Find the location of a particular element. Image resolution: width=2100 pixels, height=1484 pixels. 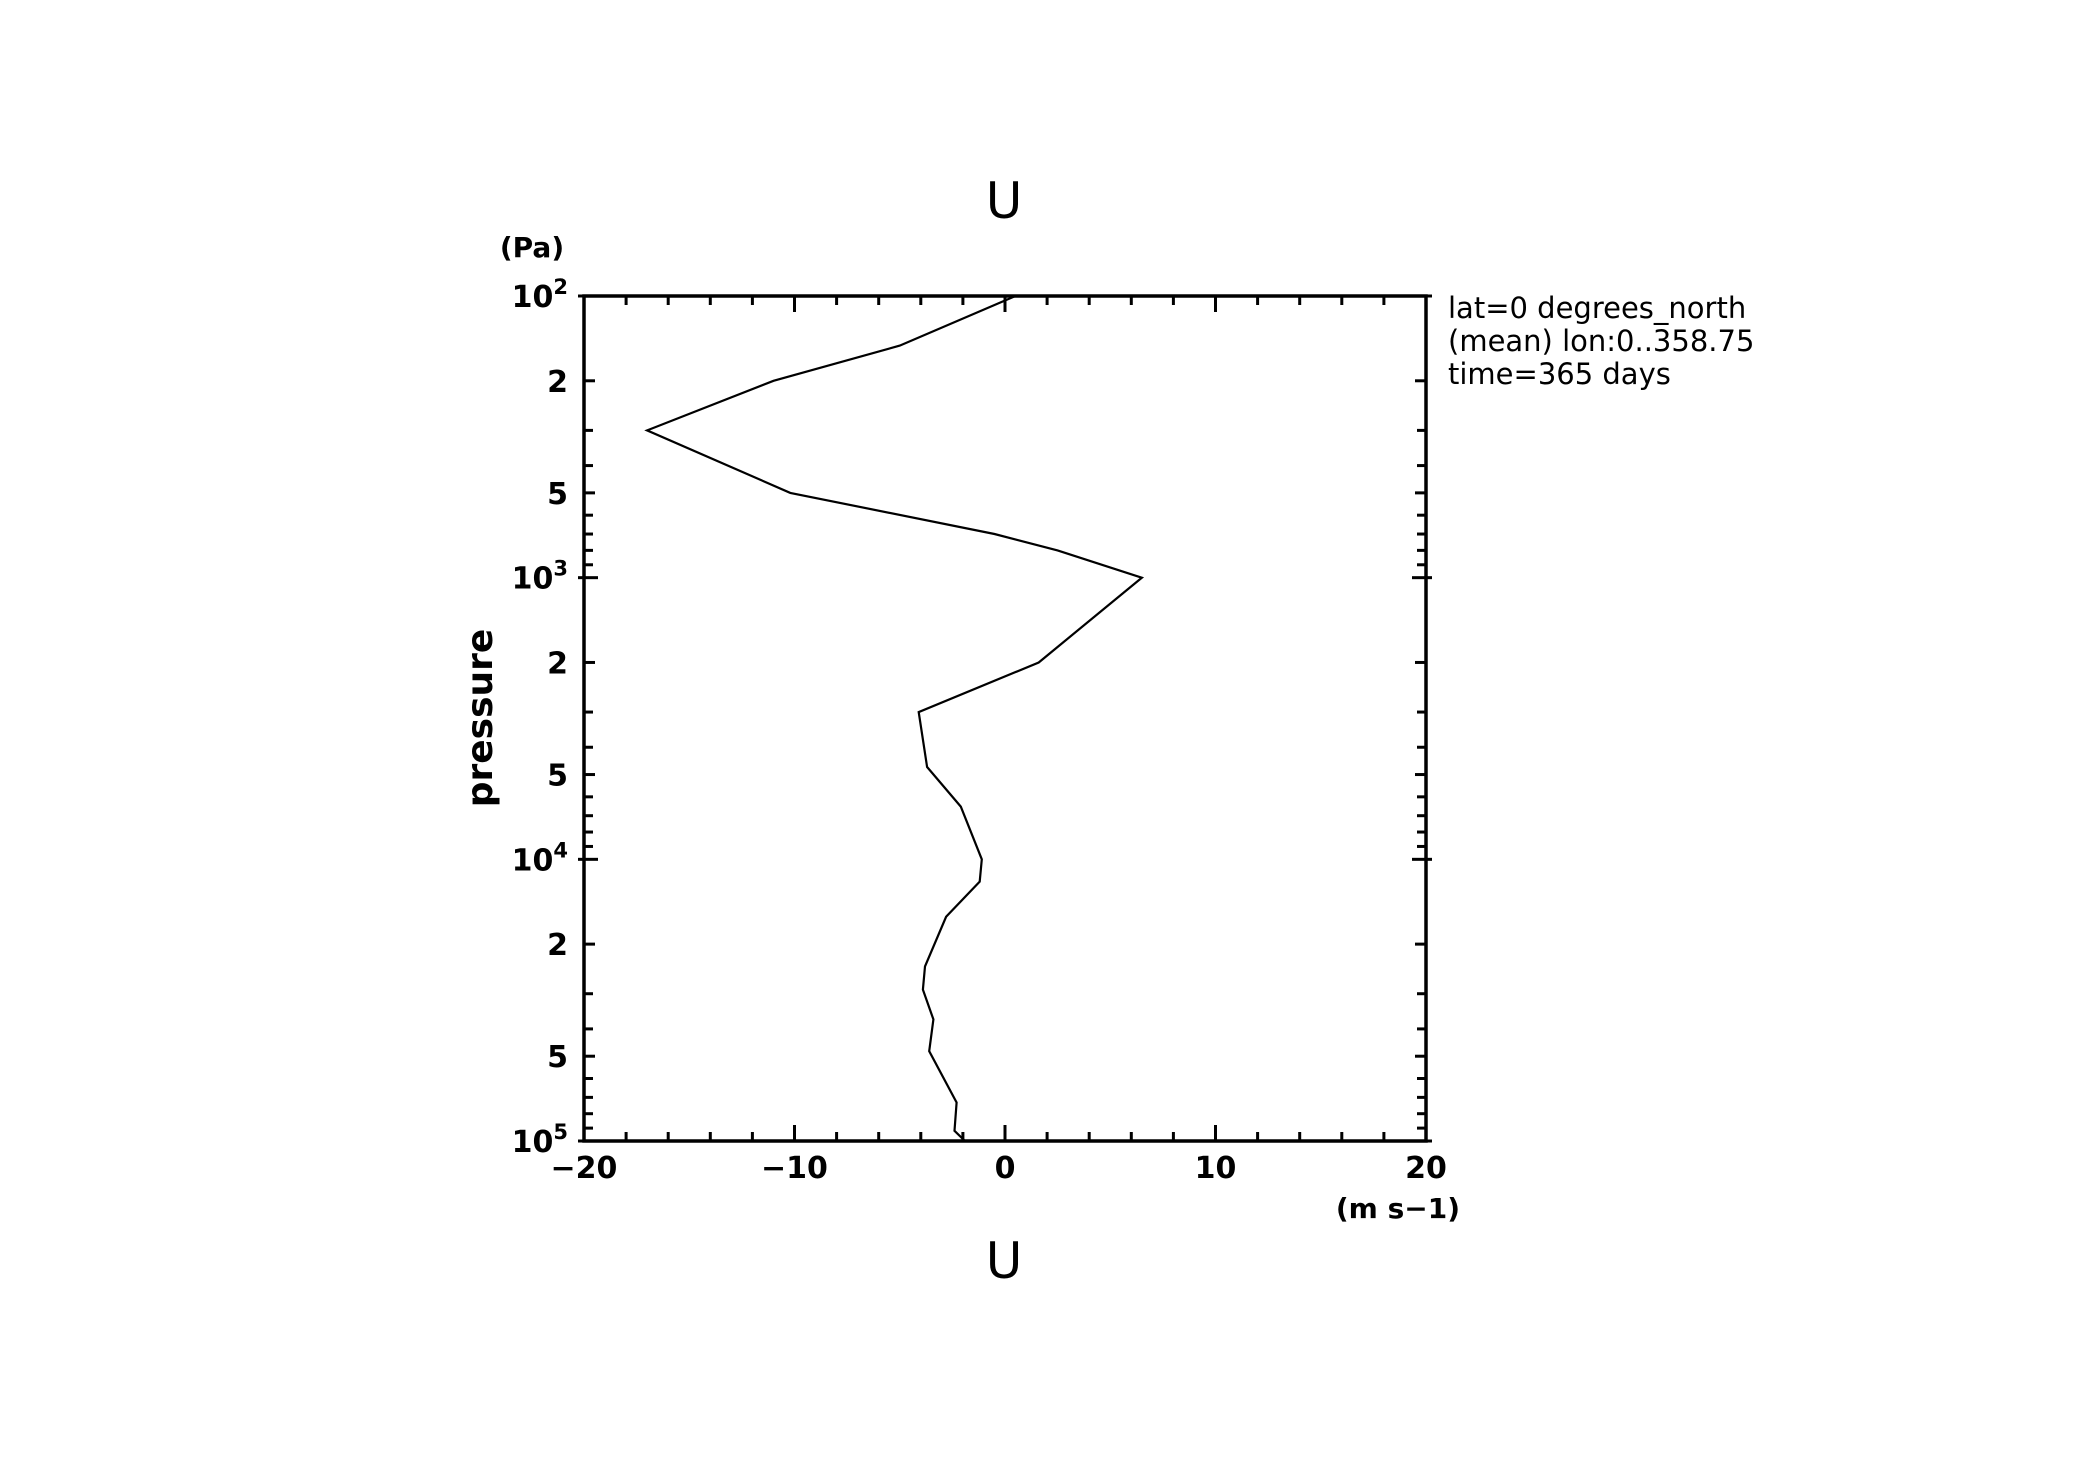

y-axis-unit: (Pa) is located at coordinates (532, 247).